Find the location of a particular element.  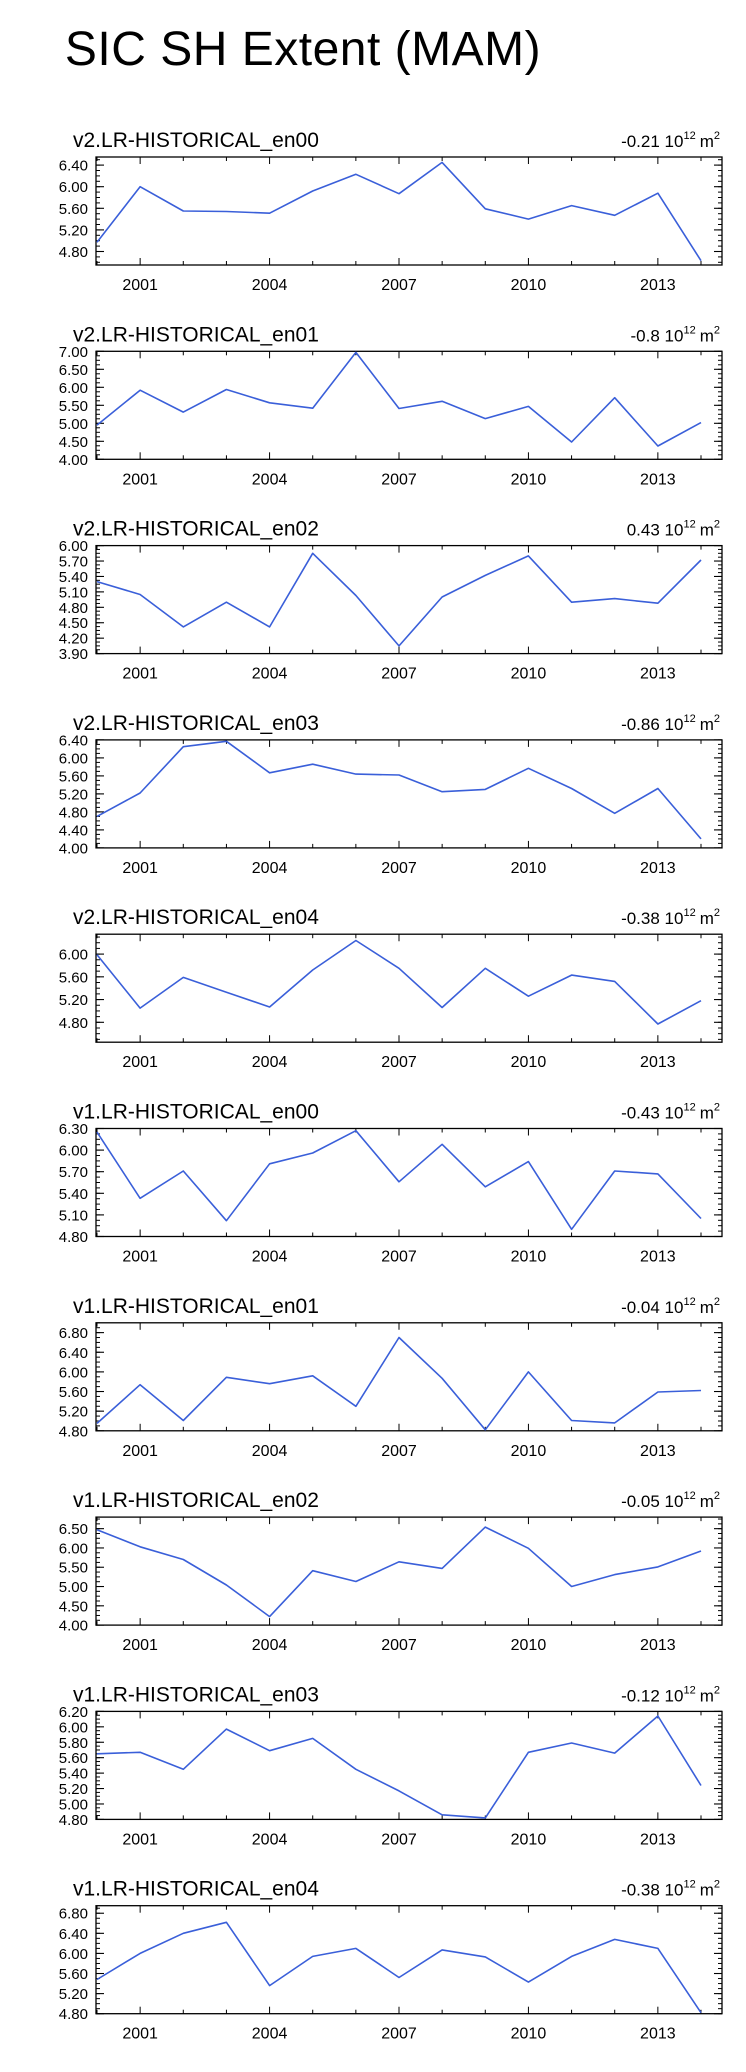

y-tick-label: 6.20 is located at coordinates (73, 1712).